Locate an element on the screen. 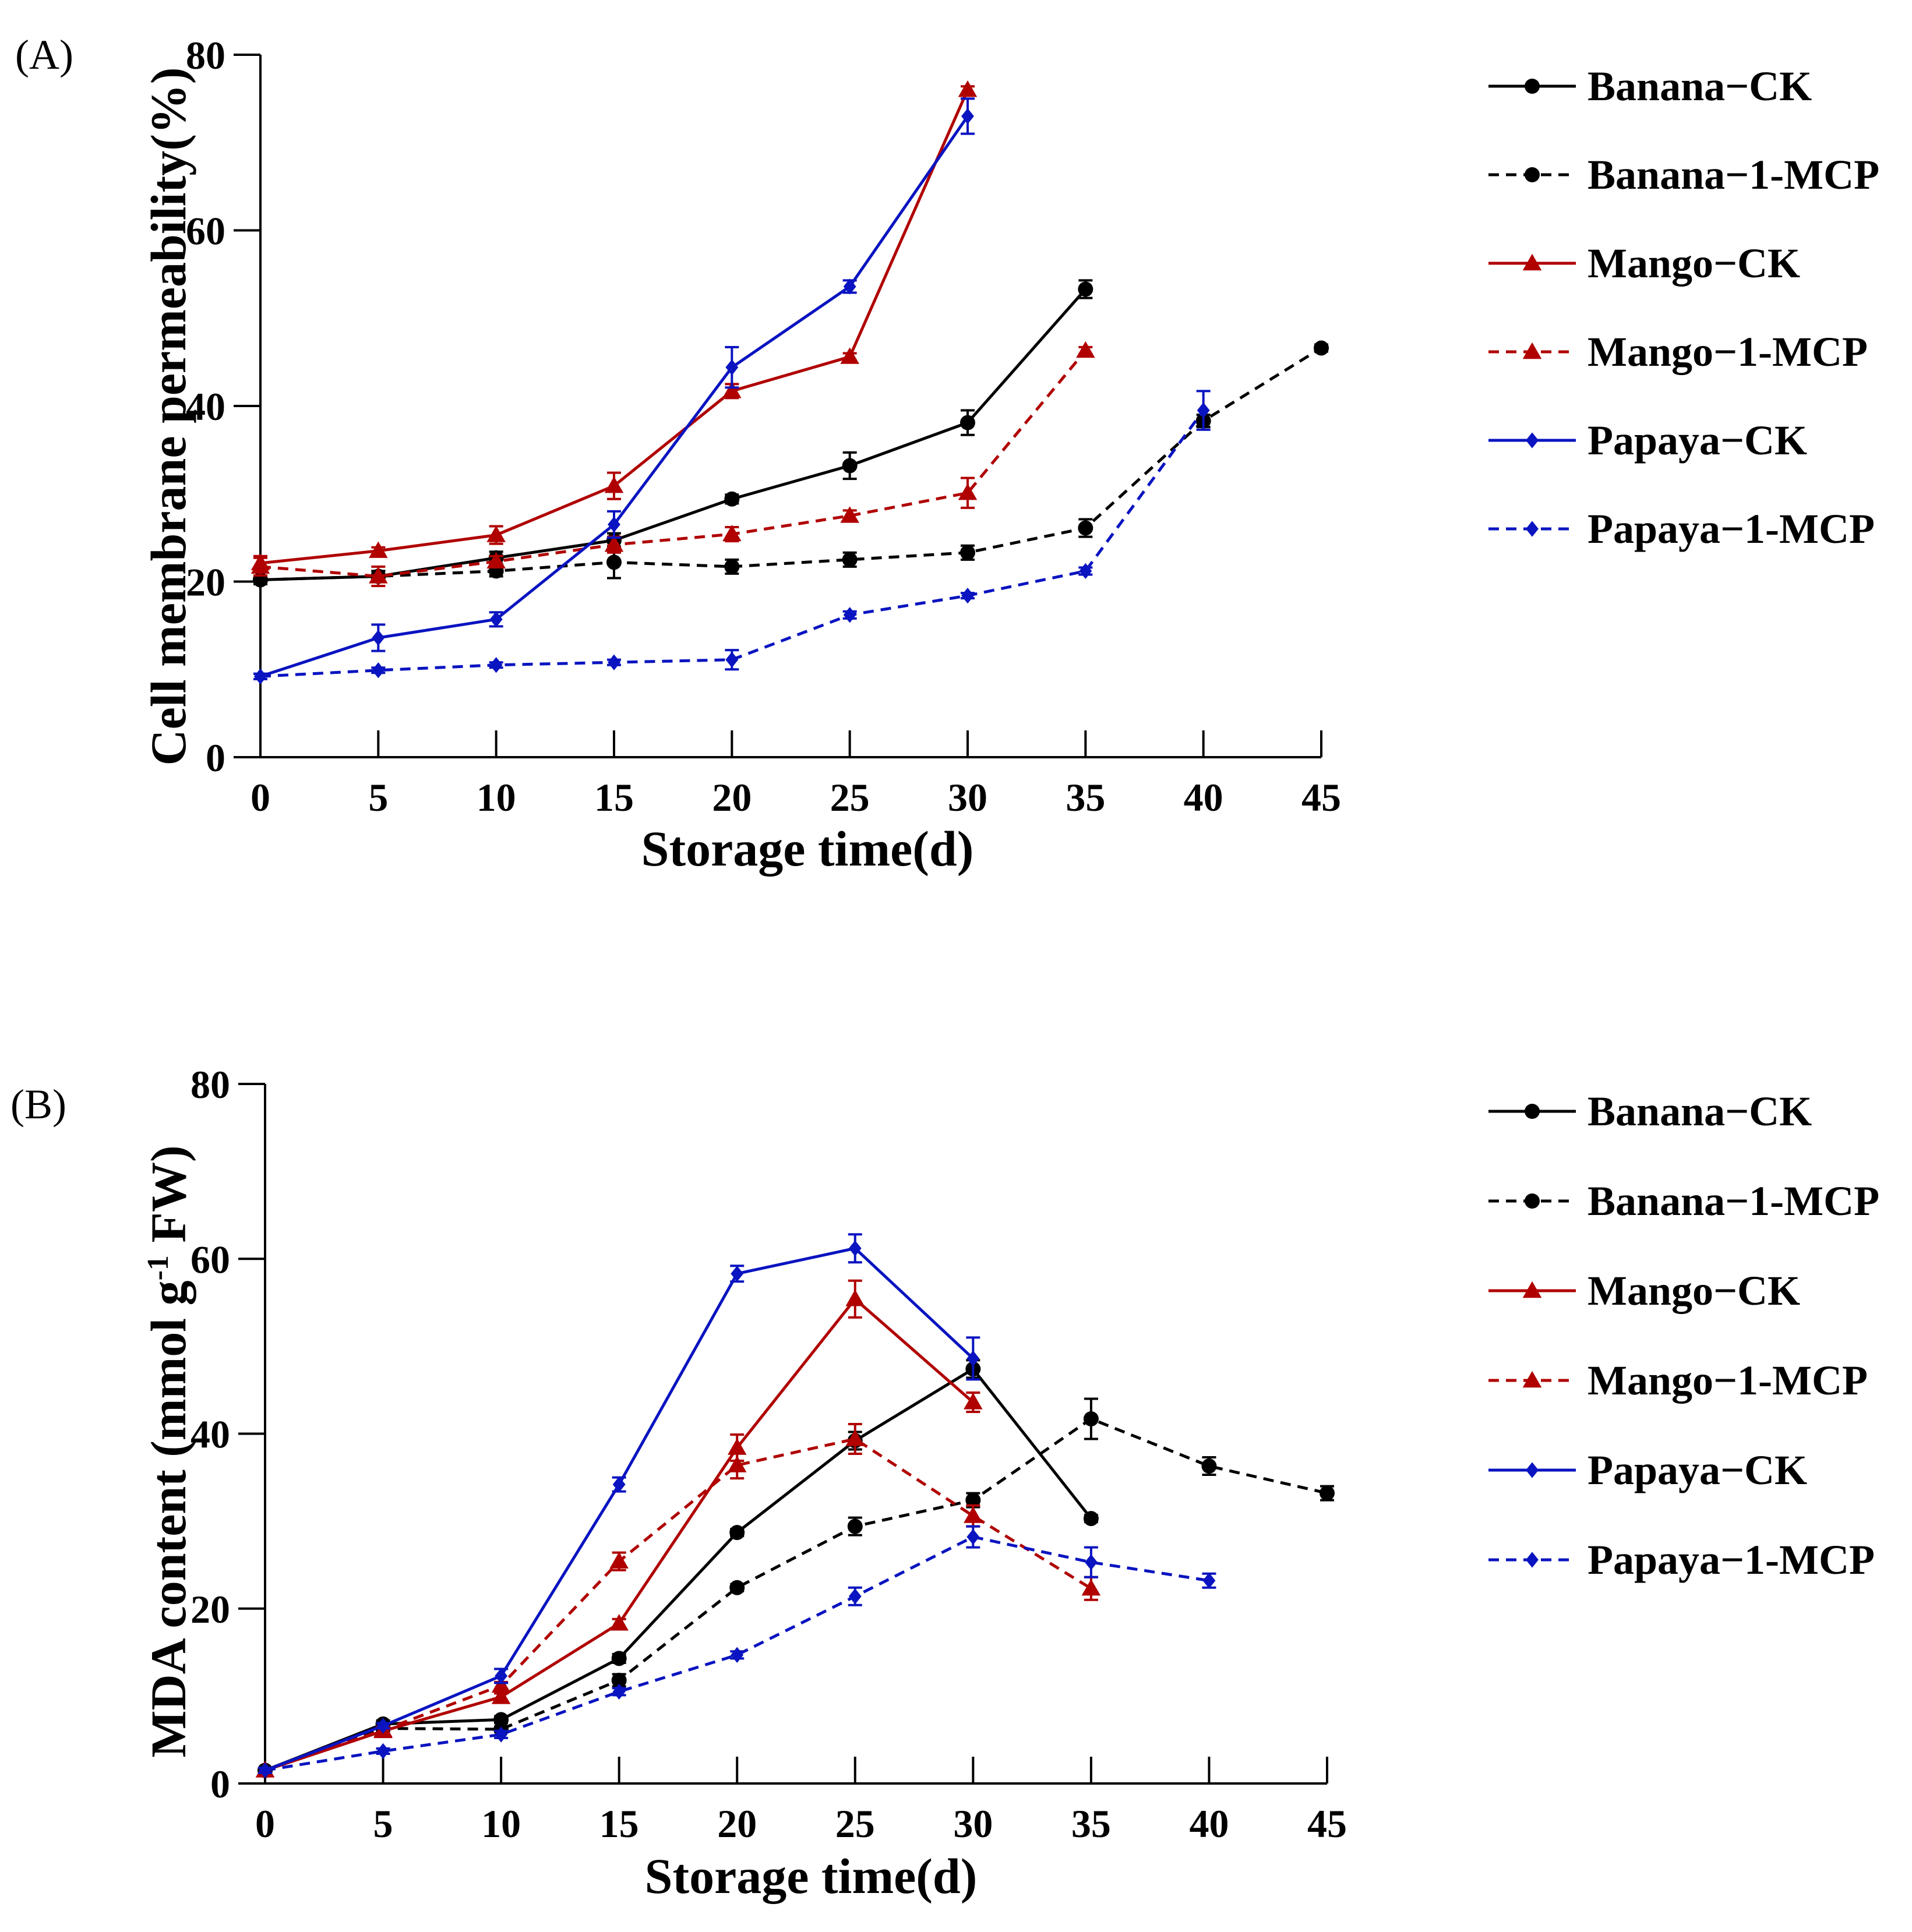 This screenshot has width=1912, height=1932. panel-b-x-tick-label: 45 is located at coordinates (1327, 1824).